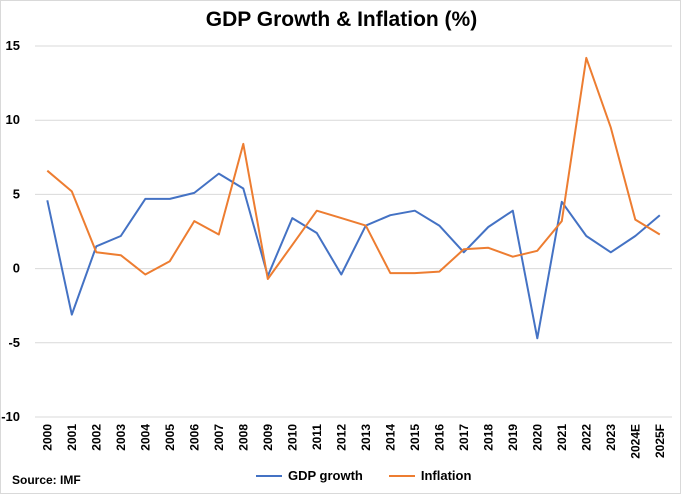 This screenshot has height=496, width=683. I want to click on y-tick-label: 15, so click(13, 45).